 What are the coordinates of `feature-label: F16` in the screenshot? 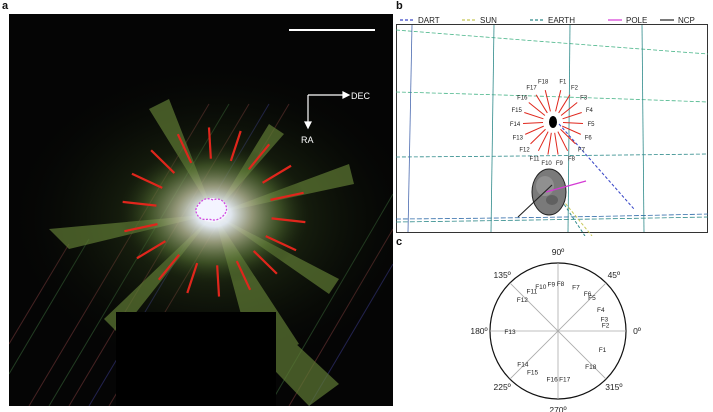 It's located at (522, 98).